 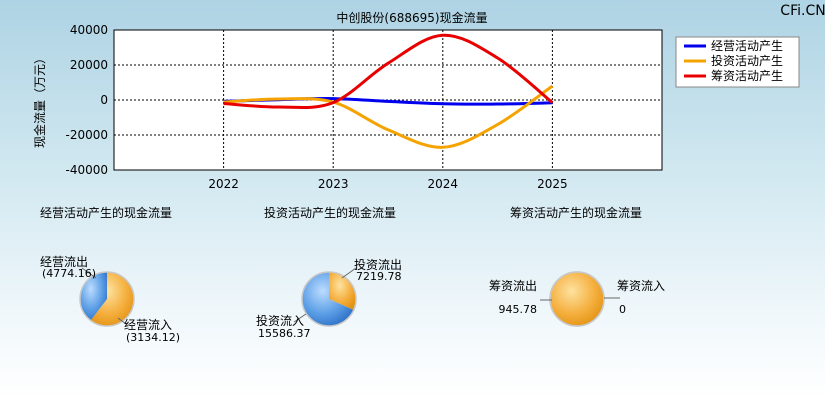 What do you see at coordinates (747, 60) in the screenshot?
I see `legend-label-investing: 投资活动产生` at bounding box center [747, 60].